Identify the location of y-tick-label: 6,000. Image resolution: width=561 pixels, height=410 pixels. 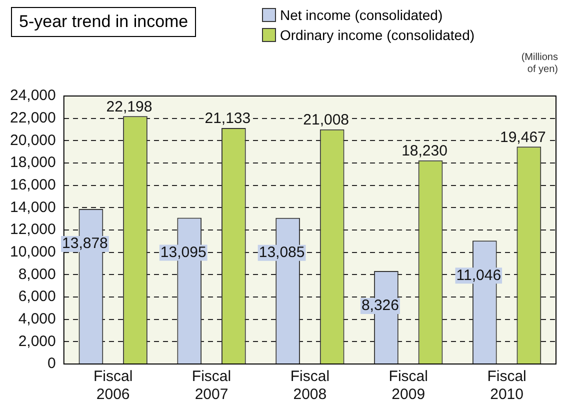
(37, 297).